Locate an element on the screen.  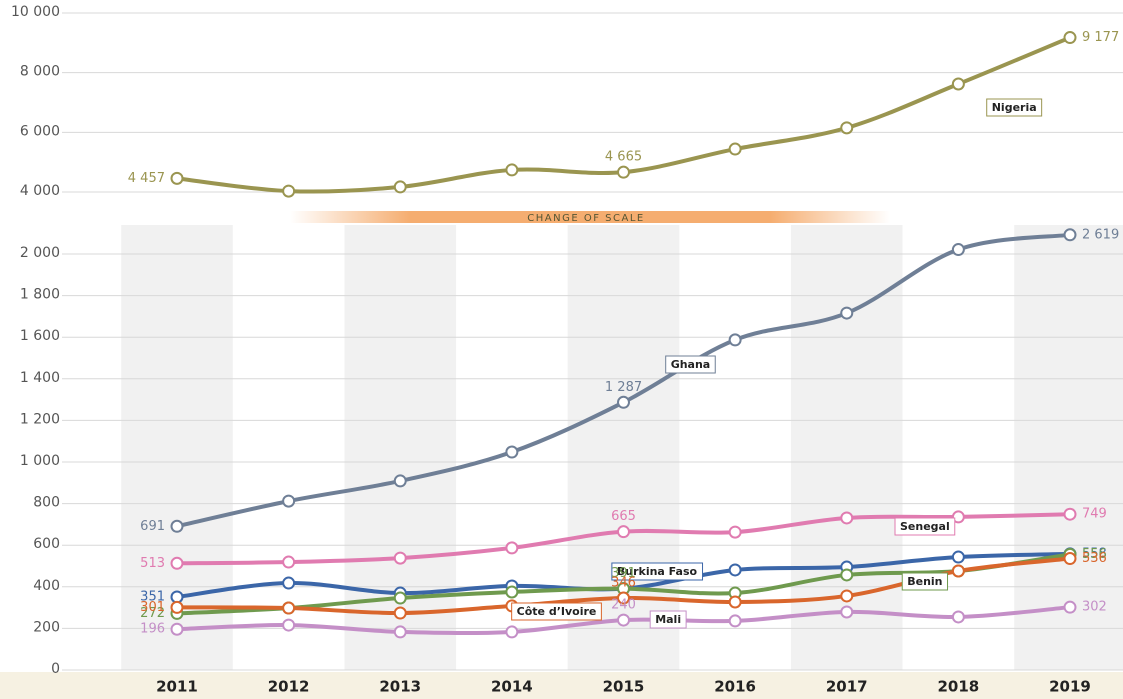
value-label: 272 is located at coordinates (152, 613).